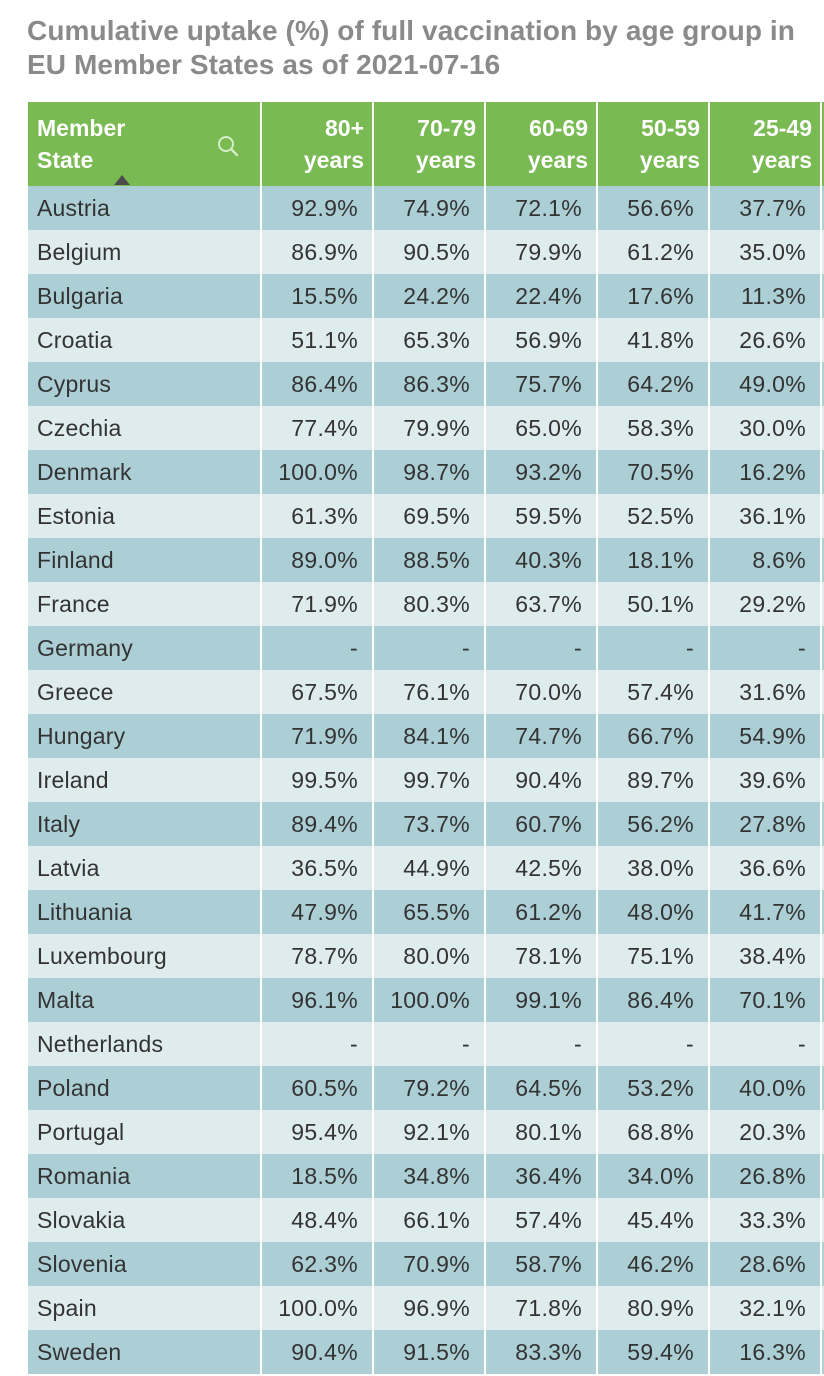  I want to click on uptake-value-cell: 84.1%, so click(429, 736).